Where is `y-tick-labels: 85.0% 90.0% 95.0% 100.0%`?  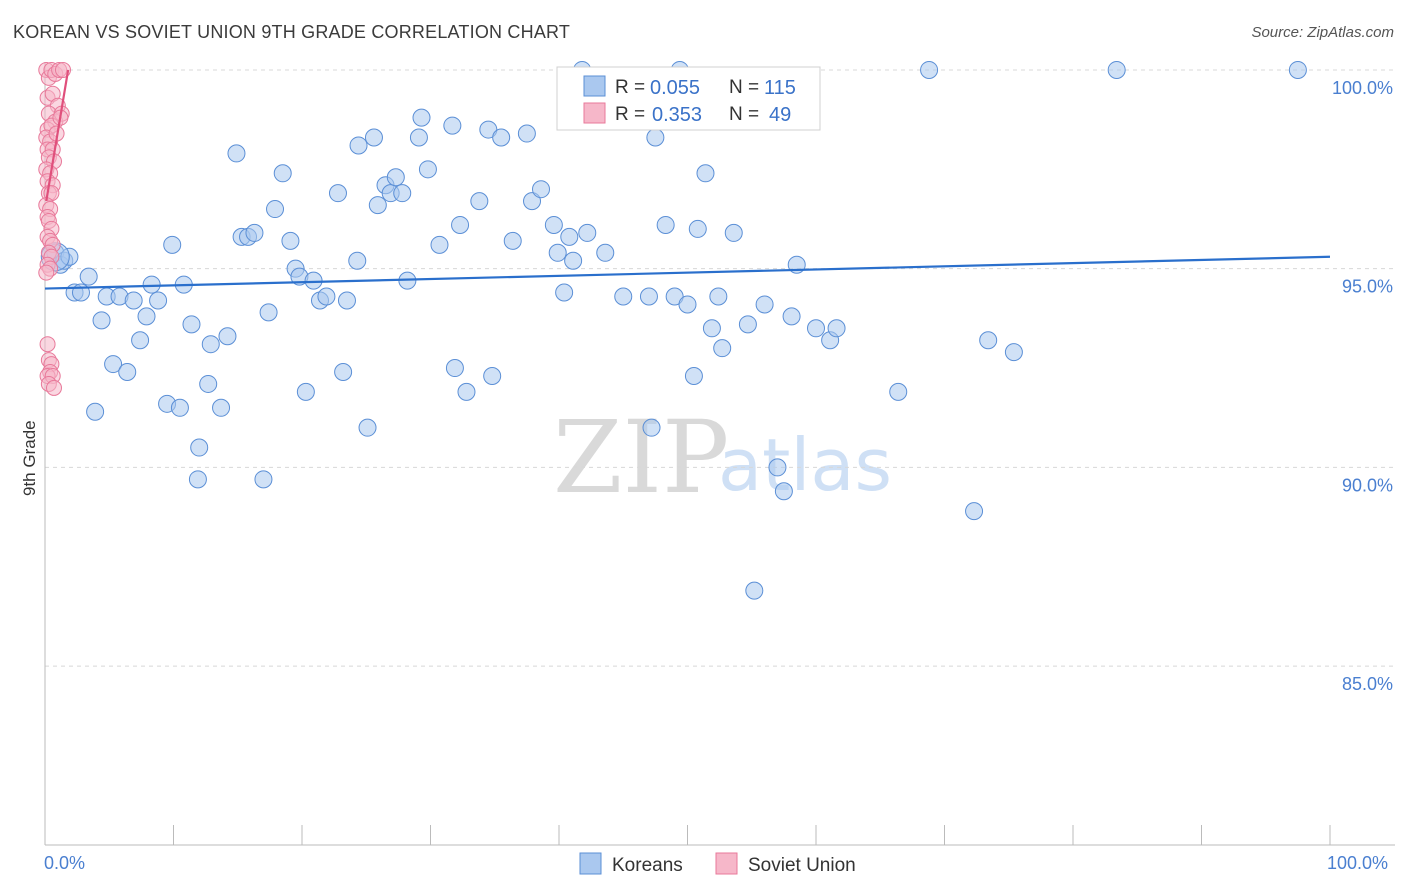 y-tick-labels: 85.0% 90.0% 95.0% 100.0% is located at coordinates (1362, 386).